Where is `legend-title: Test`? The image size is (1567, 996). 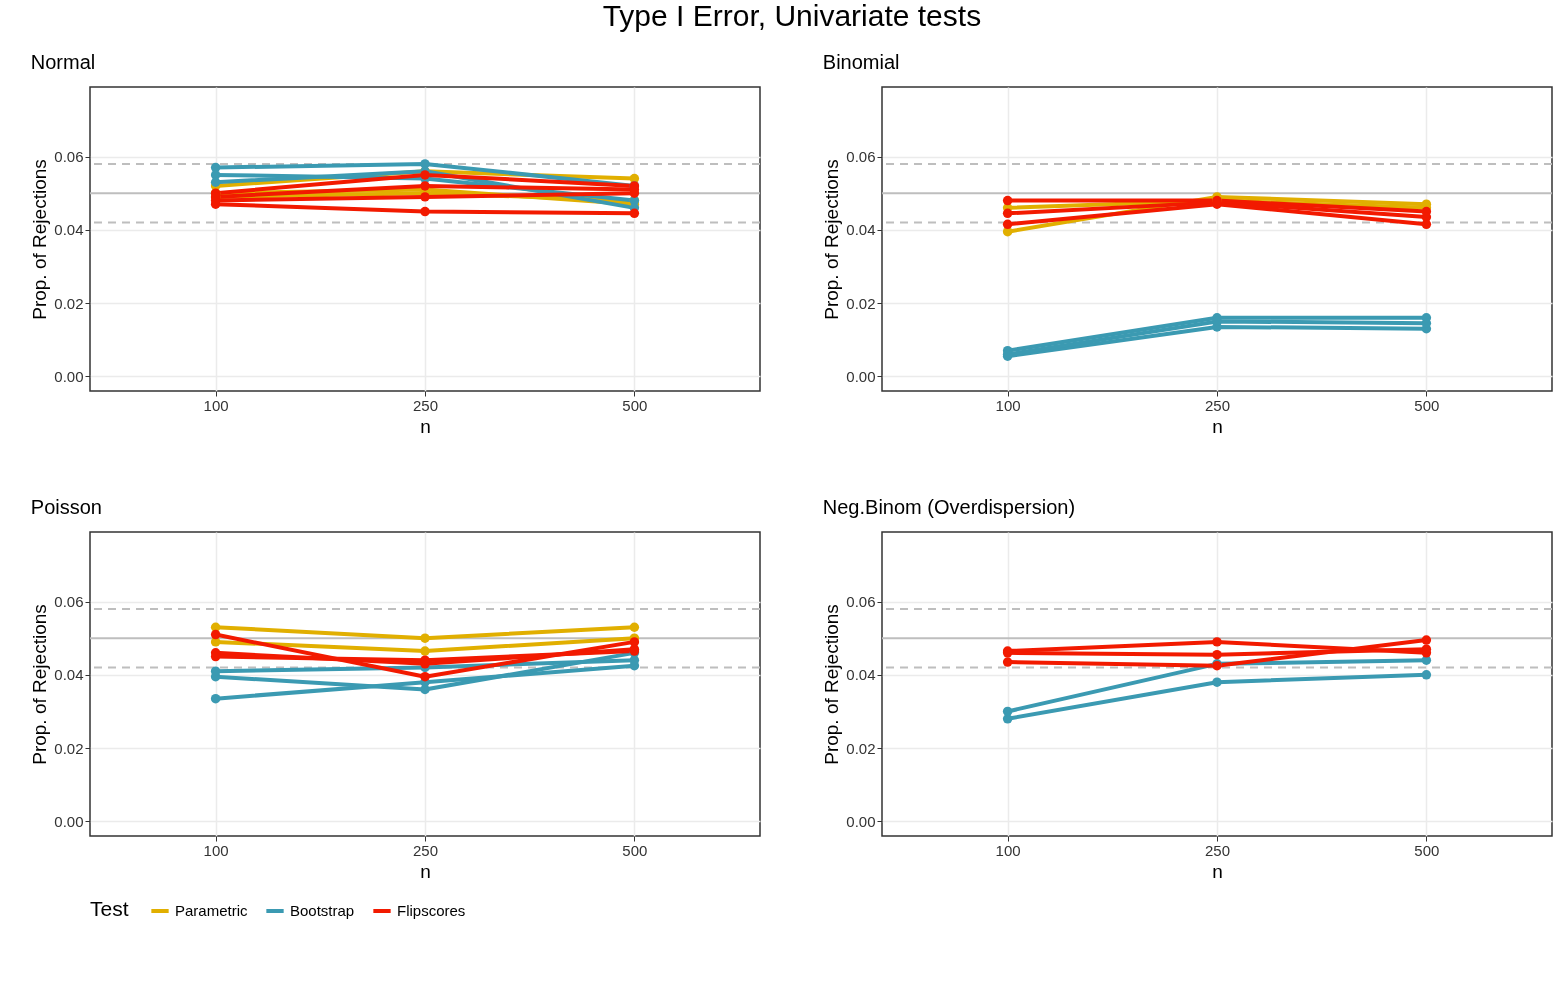
legend-title: Test is located at coordinates (109, 908).